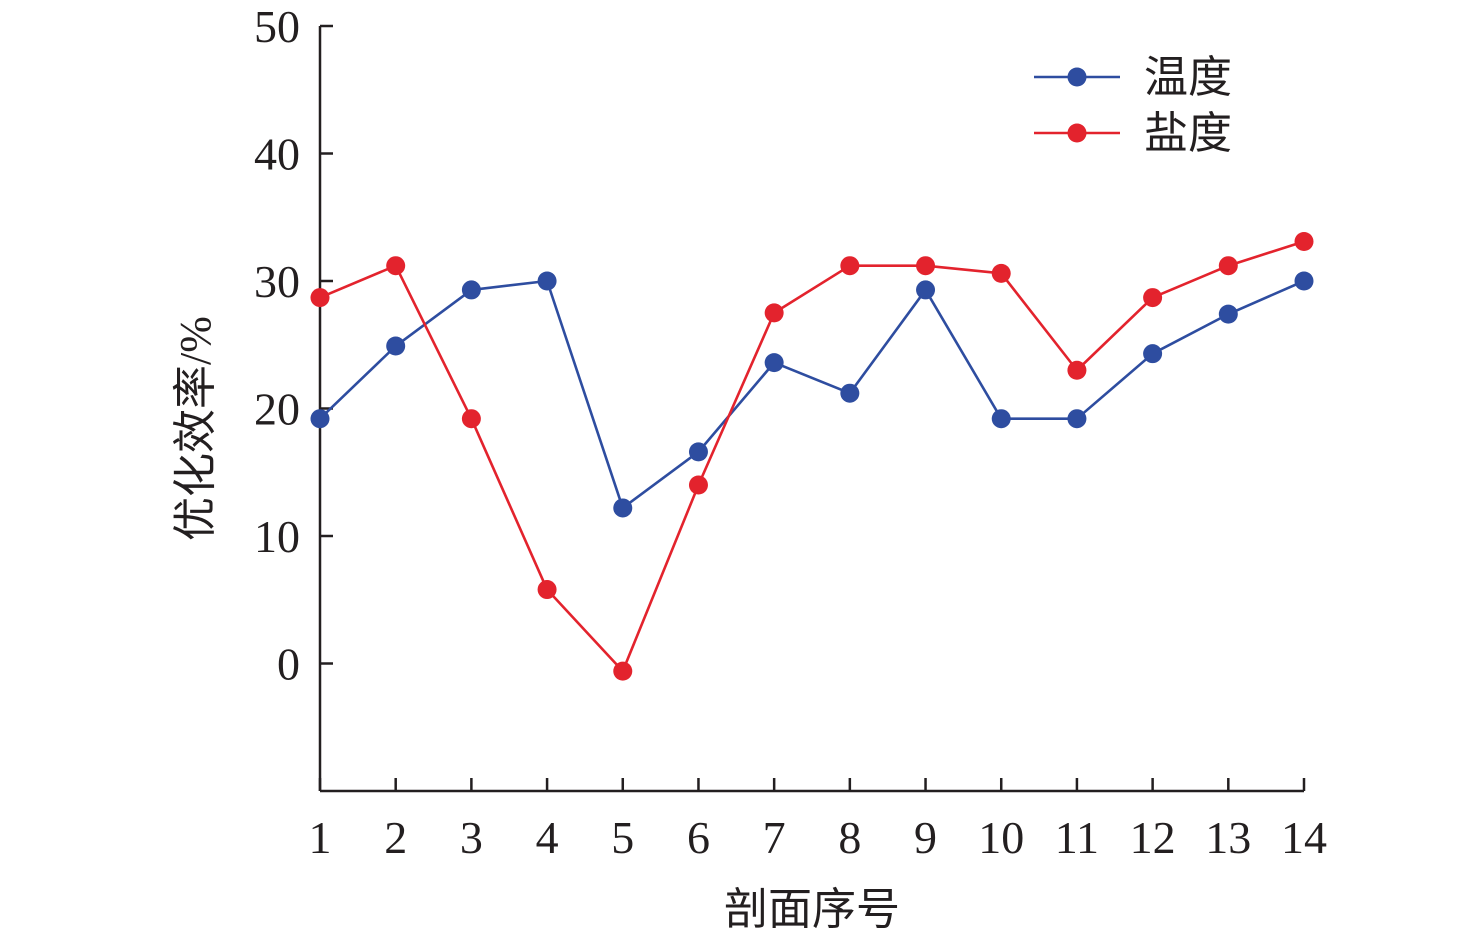 Image resolution: width=1476 pixels, height=945 pixels. Describe the element at coordinates (288, 664) in the screenshot. I see `y-tick-label: 0` at that location.